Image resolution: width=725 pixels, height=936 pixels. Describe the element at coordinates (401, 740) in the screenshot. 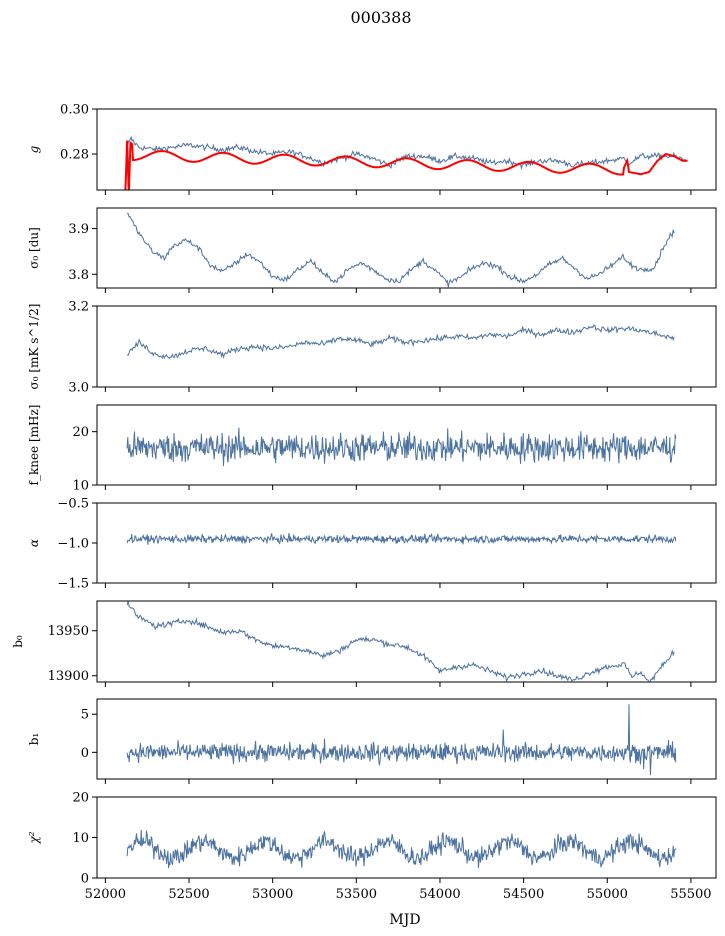

I see `series-line-b1` at that location.